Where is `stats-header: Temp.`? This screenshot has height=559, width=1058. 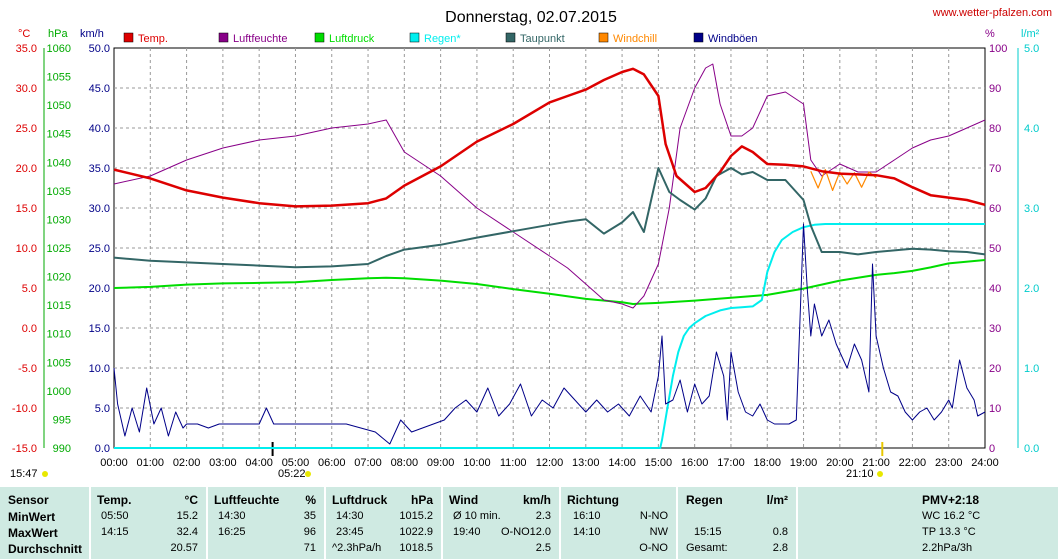 stats-header: Temp. is located at coordinates (114, 500).